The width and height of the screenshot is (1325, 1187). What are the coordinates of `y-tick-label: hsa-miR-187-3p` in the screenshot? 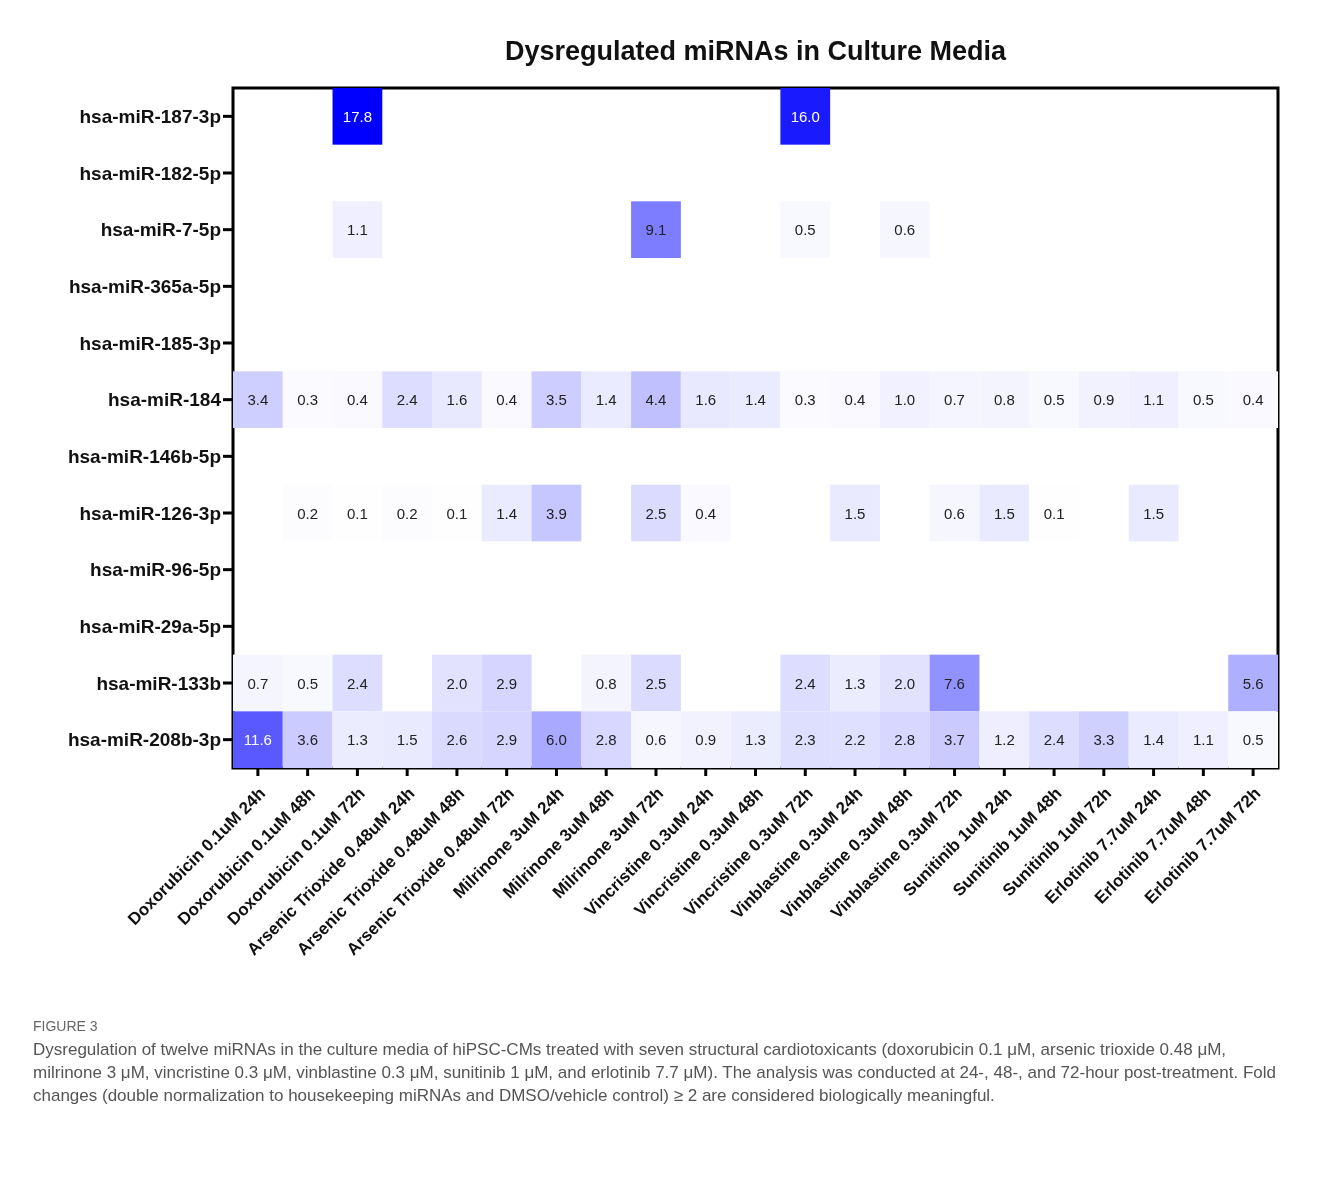 It's located at (150, 117).